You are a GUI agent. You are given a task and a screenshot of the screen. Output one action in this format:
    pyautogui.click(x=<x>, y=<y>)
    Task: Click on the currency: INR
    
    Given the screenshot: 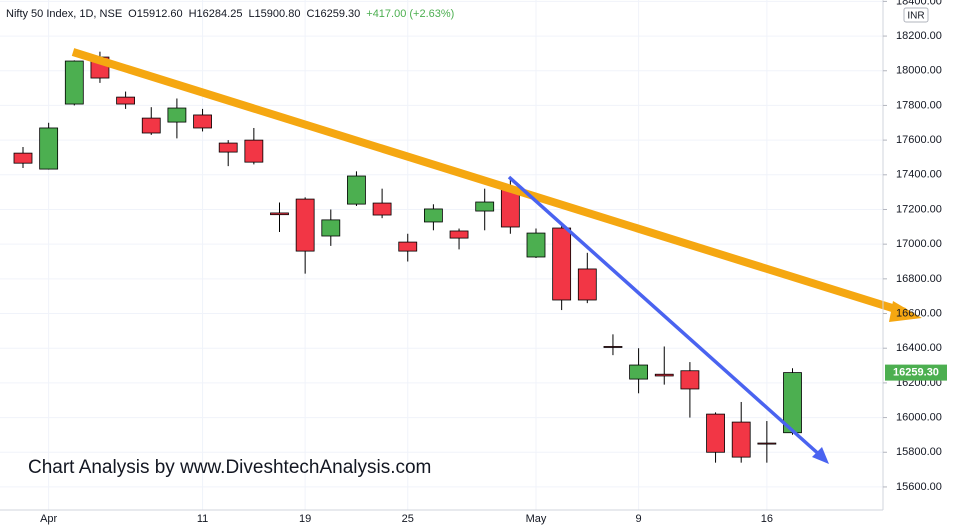 What is the action you would take?
    pyautogui.click(x=915, y=16)
    